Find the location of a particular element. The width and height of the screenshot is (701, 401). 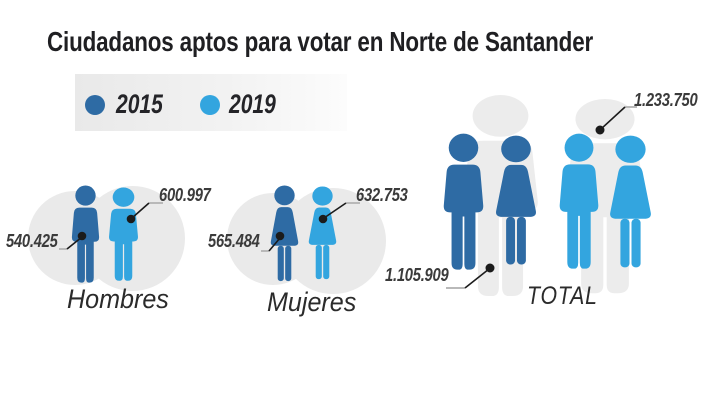

legend-label-2015: 2015 is located at coordinates (139, 104).